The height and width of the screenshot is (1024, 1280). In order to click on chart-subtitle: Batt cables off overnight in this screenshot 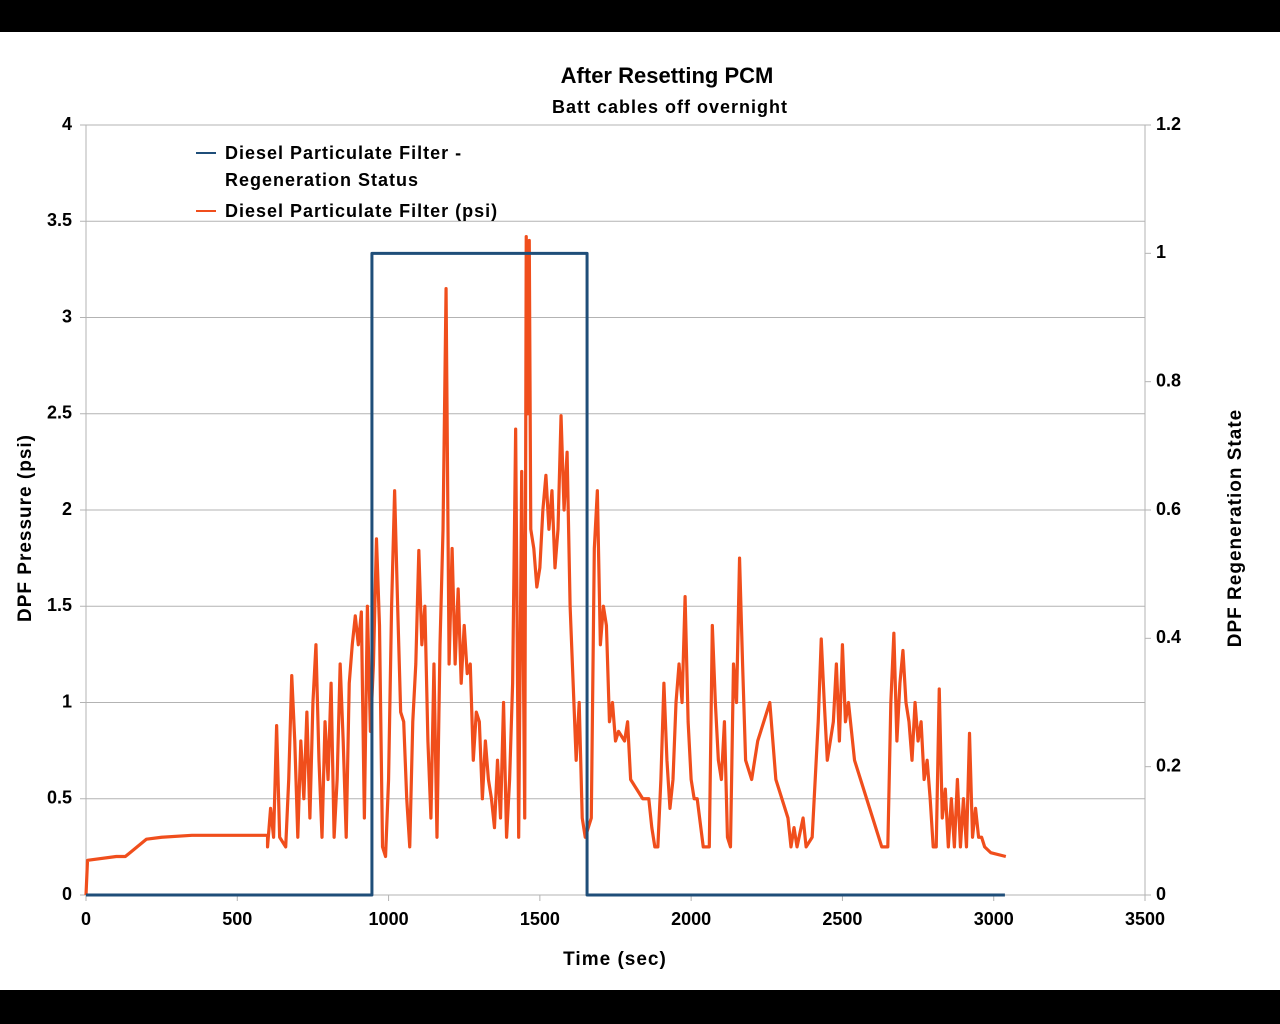, I will do `click(670, 107)`.